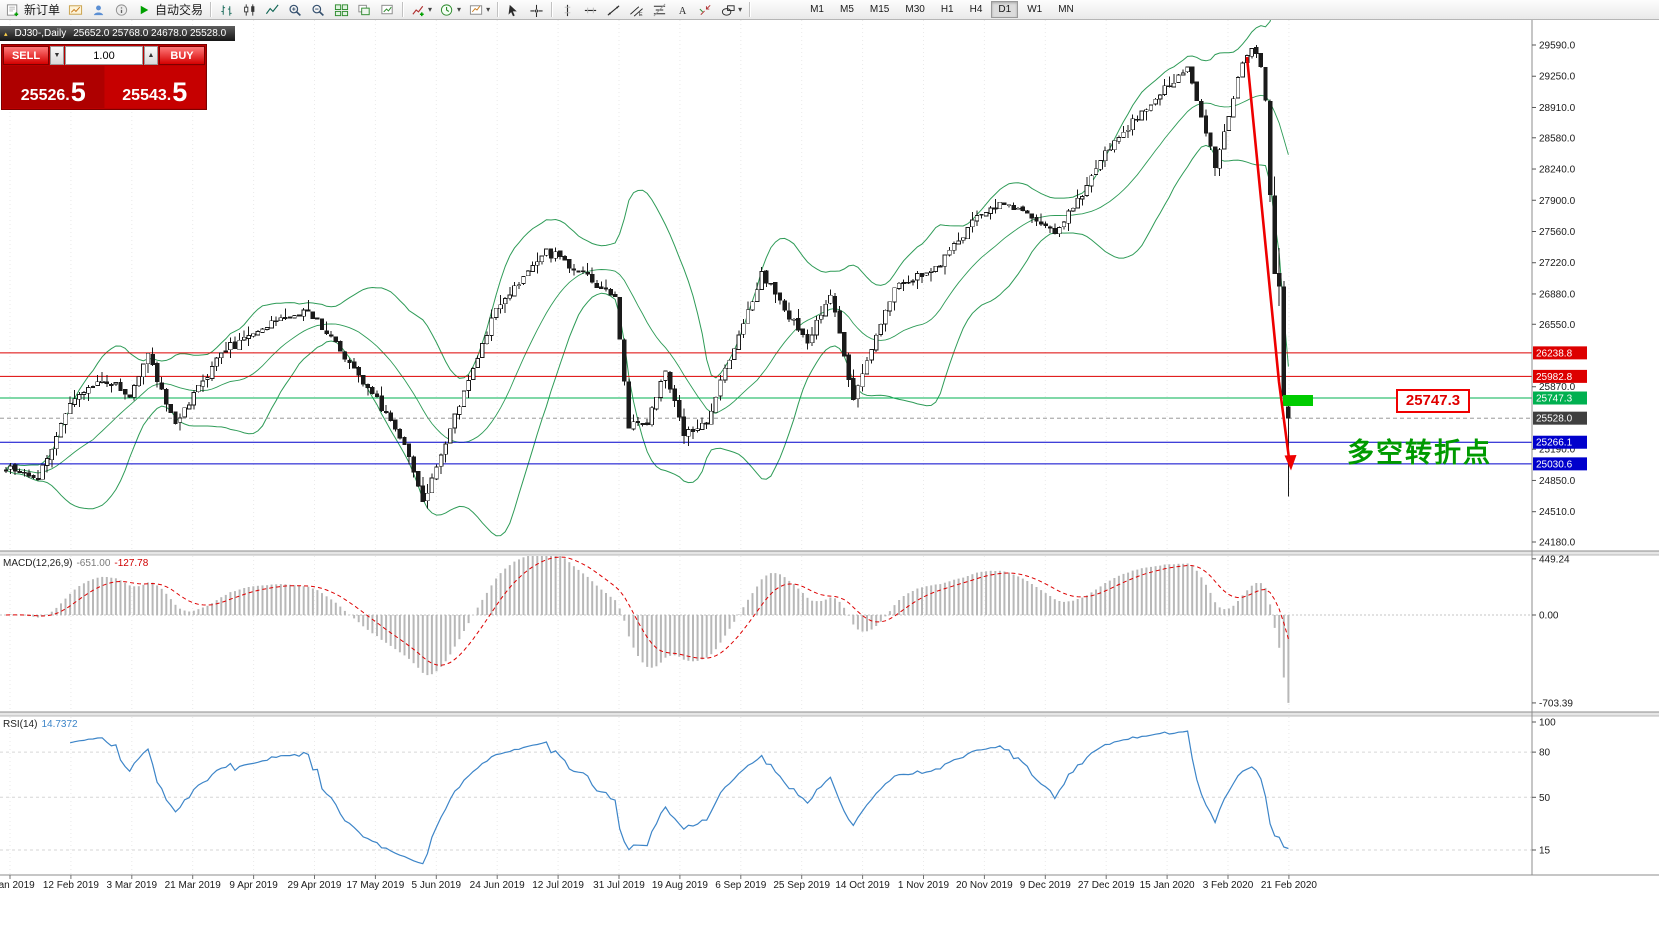 The image size is (1659, 946). Describe the element at coordinates (132, 885) in the screenshot. I see `svg-text: 3 Mar 2019` at that location.